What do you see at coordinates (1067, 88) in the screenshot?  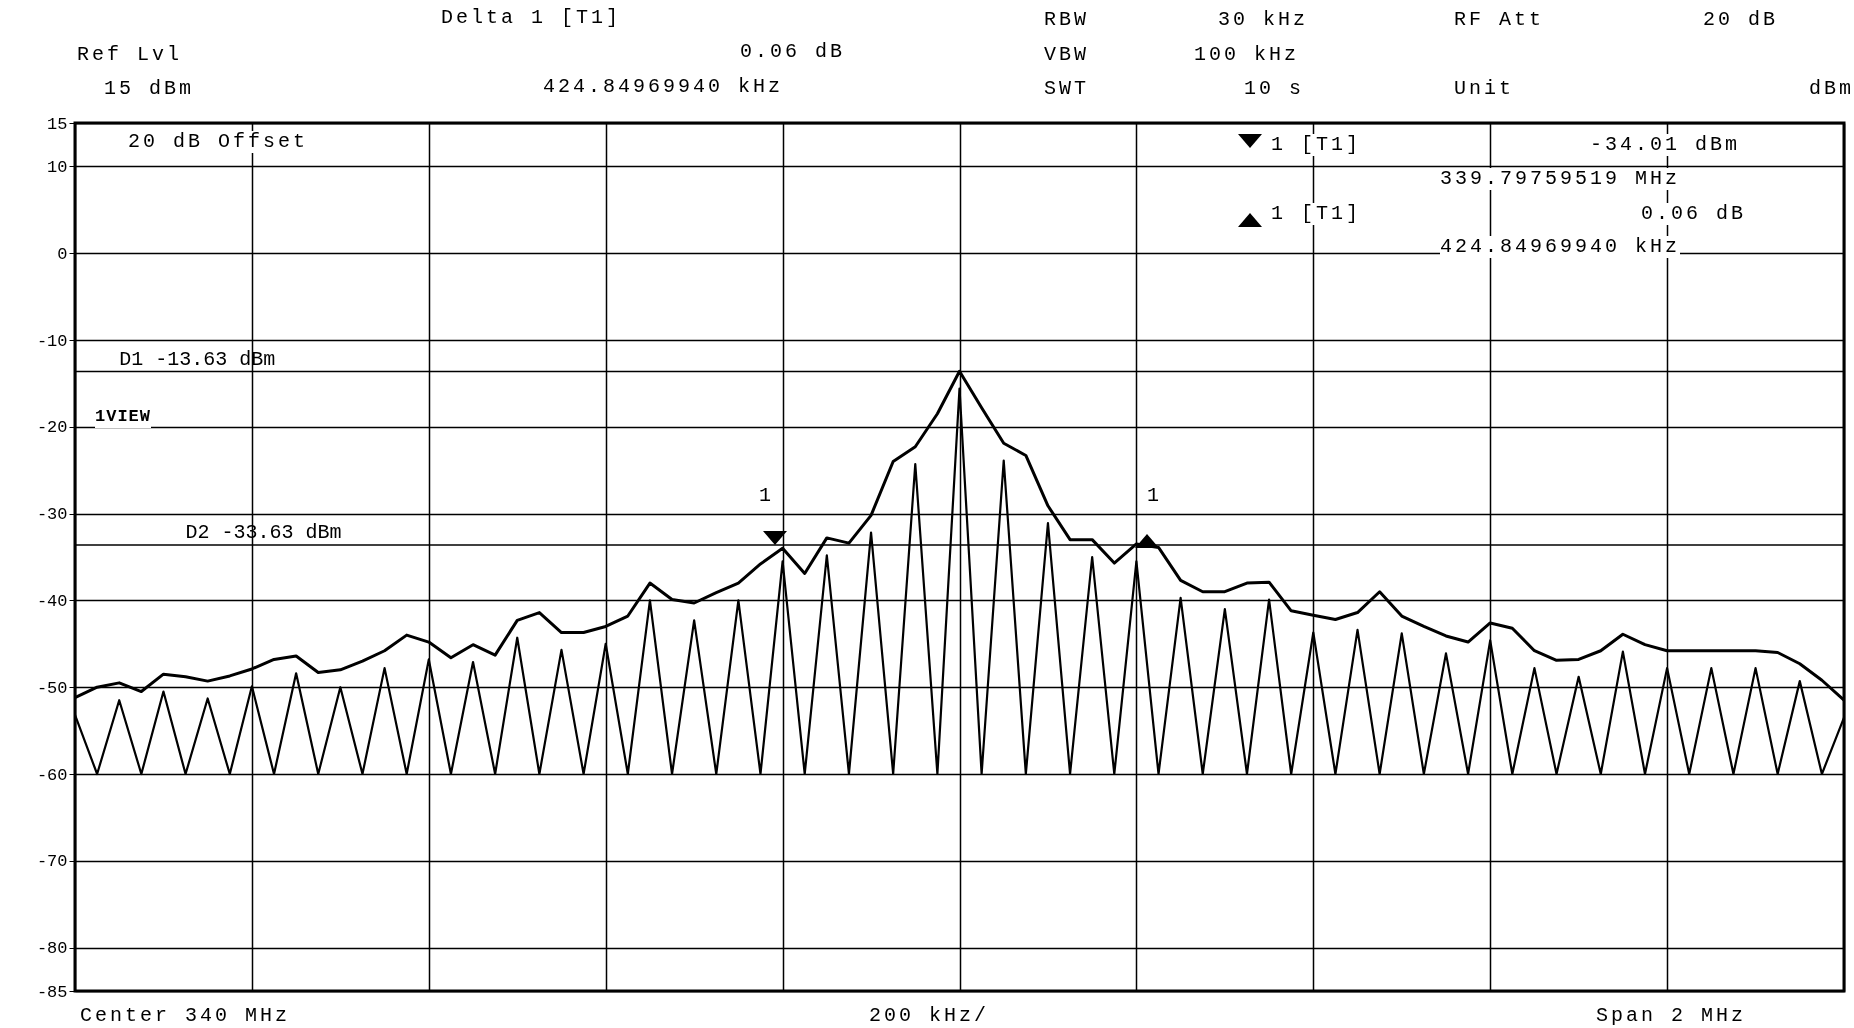 I see `text: SWT` at bounding box center [1067, 88].